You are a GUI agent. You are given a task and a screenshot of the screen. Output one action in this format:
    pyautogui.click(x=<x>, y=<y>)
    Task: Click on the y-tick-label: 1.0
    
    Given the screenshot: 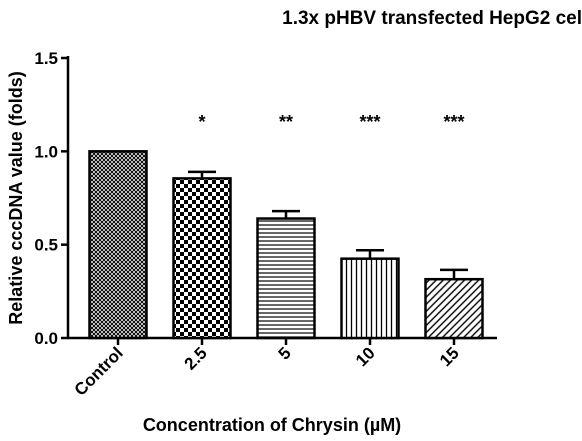 What is the action you would take?
    pyautogui.click(x=46, y=151)
    